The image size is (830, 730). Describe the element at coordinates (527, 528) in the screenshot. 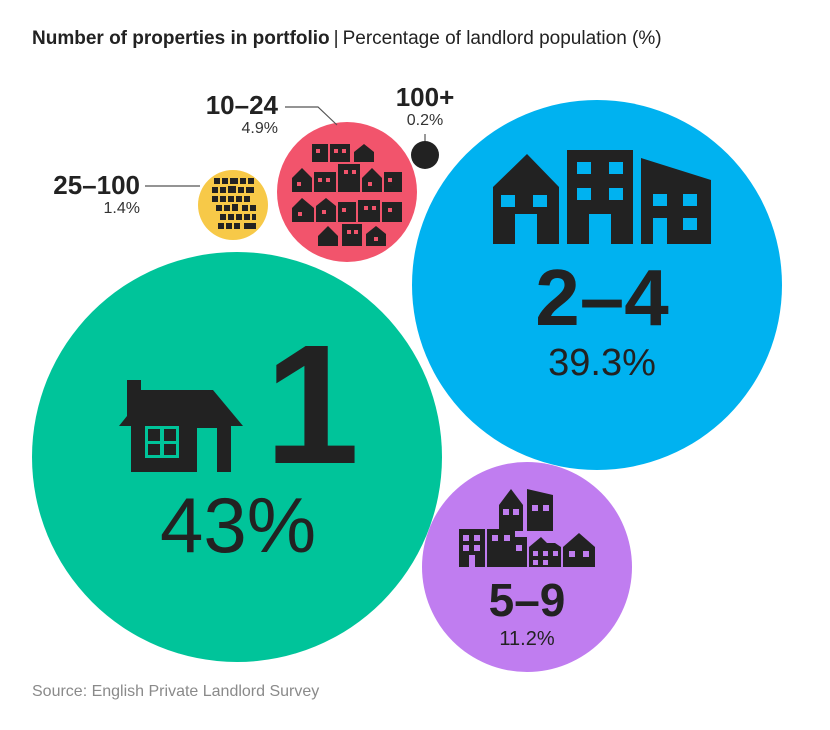

I see `building-cluster-icon` at that location.